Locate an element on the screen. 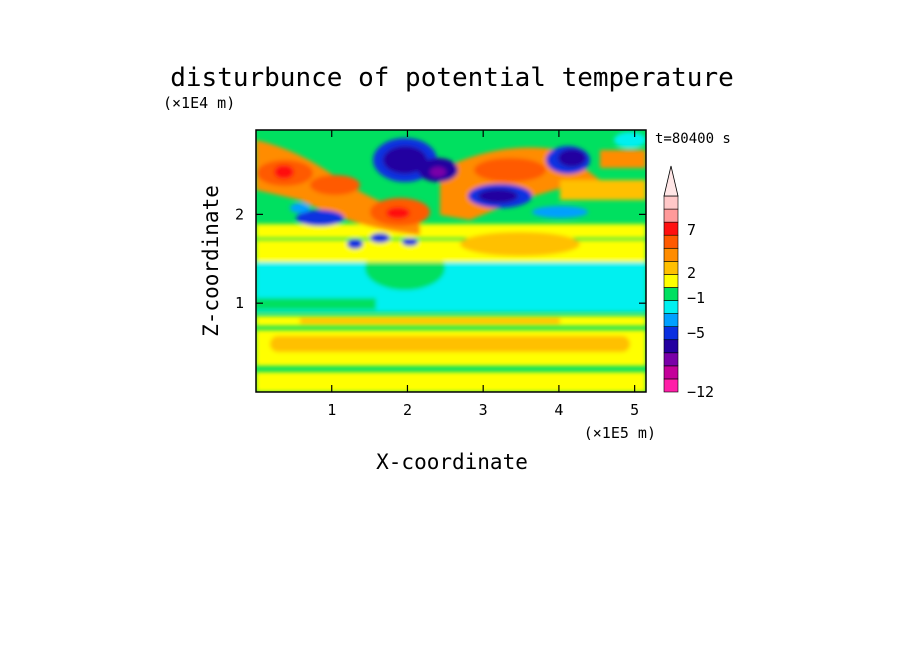 Image resolution: width=904 pixels, height=654 pixels. x-axis-label: X-coordinate is located at coordinates (452, 462).